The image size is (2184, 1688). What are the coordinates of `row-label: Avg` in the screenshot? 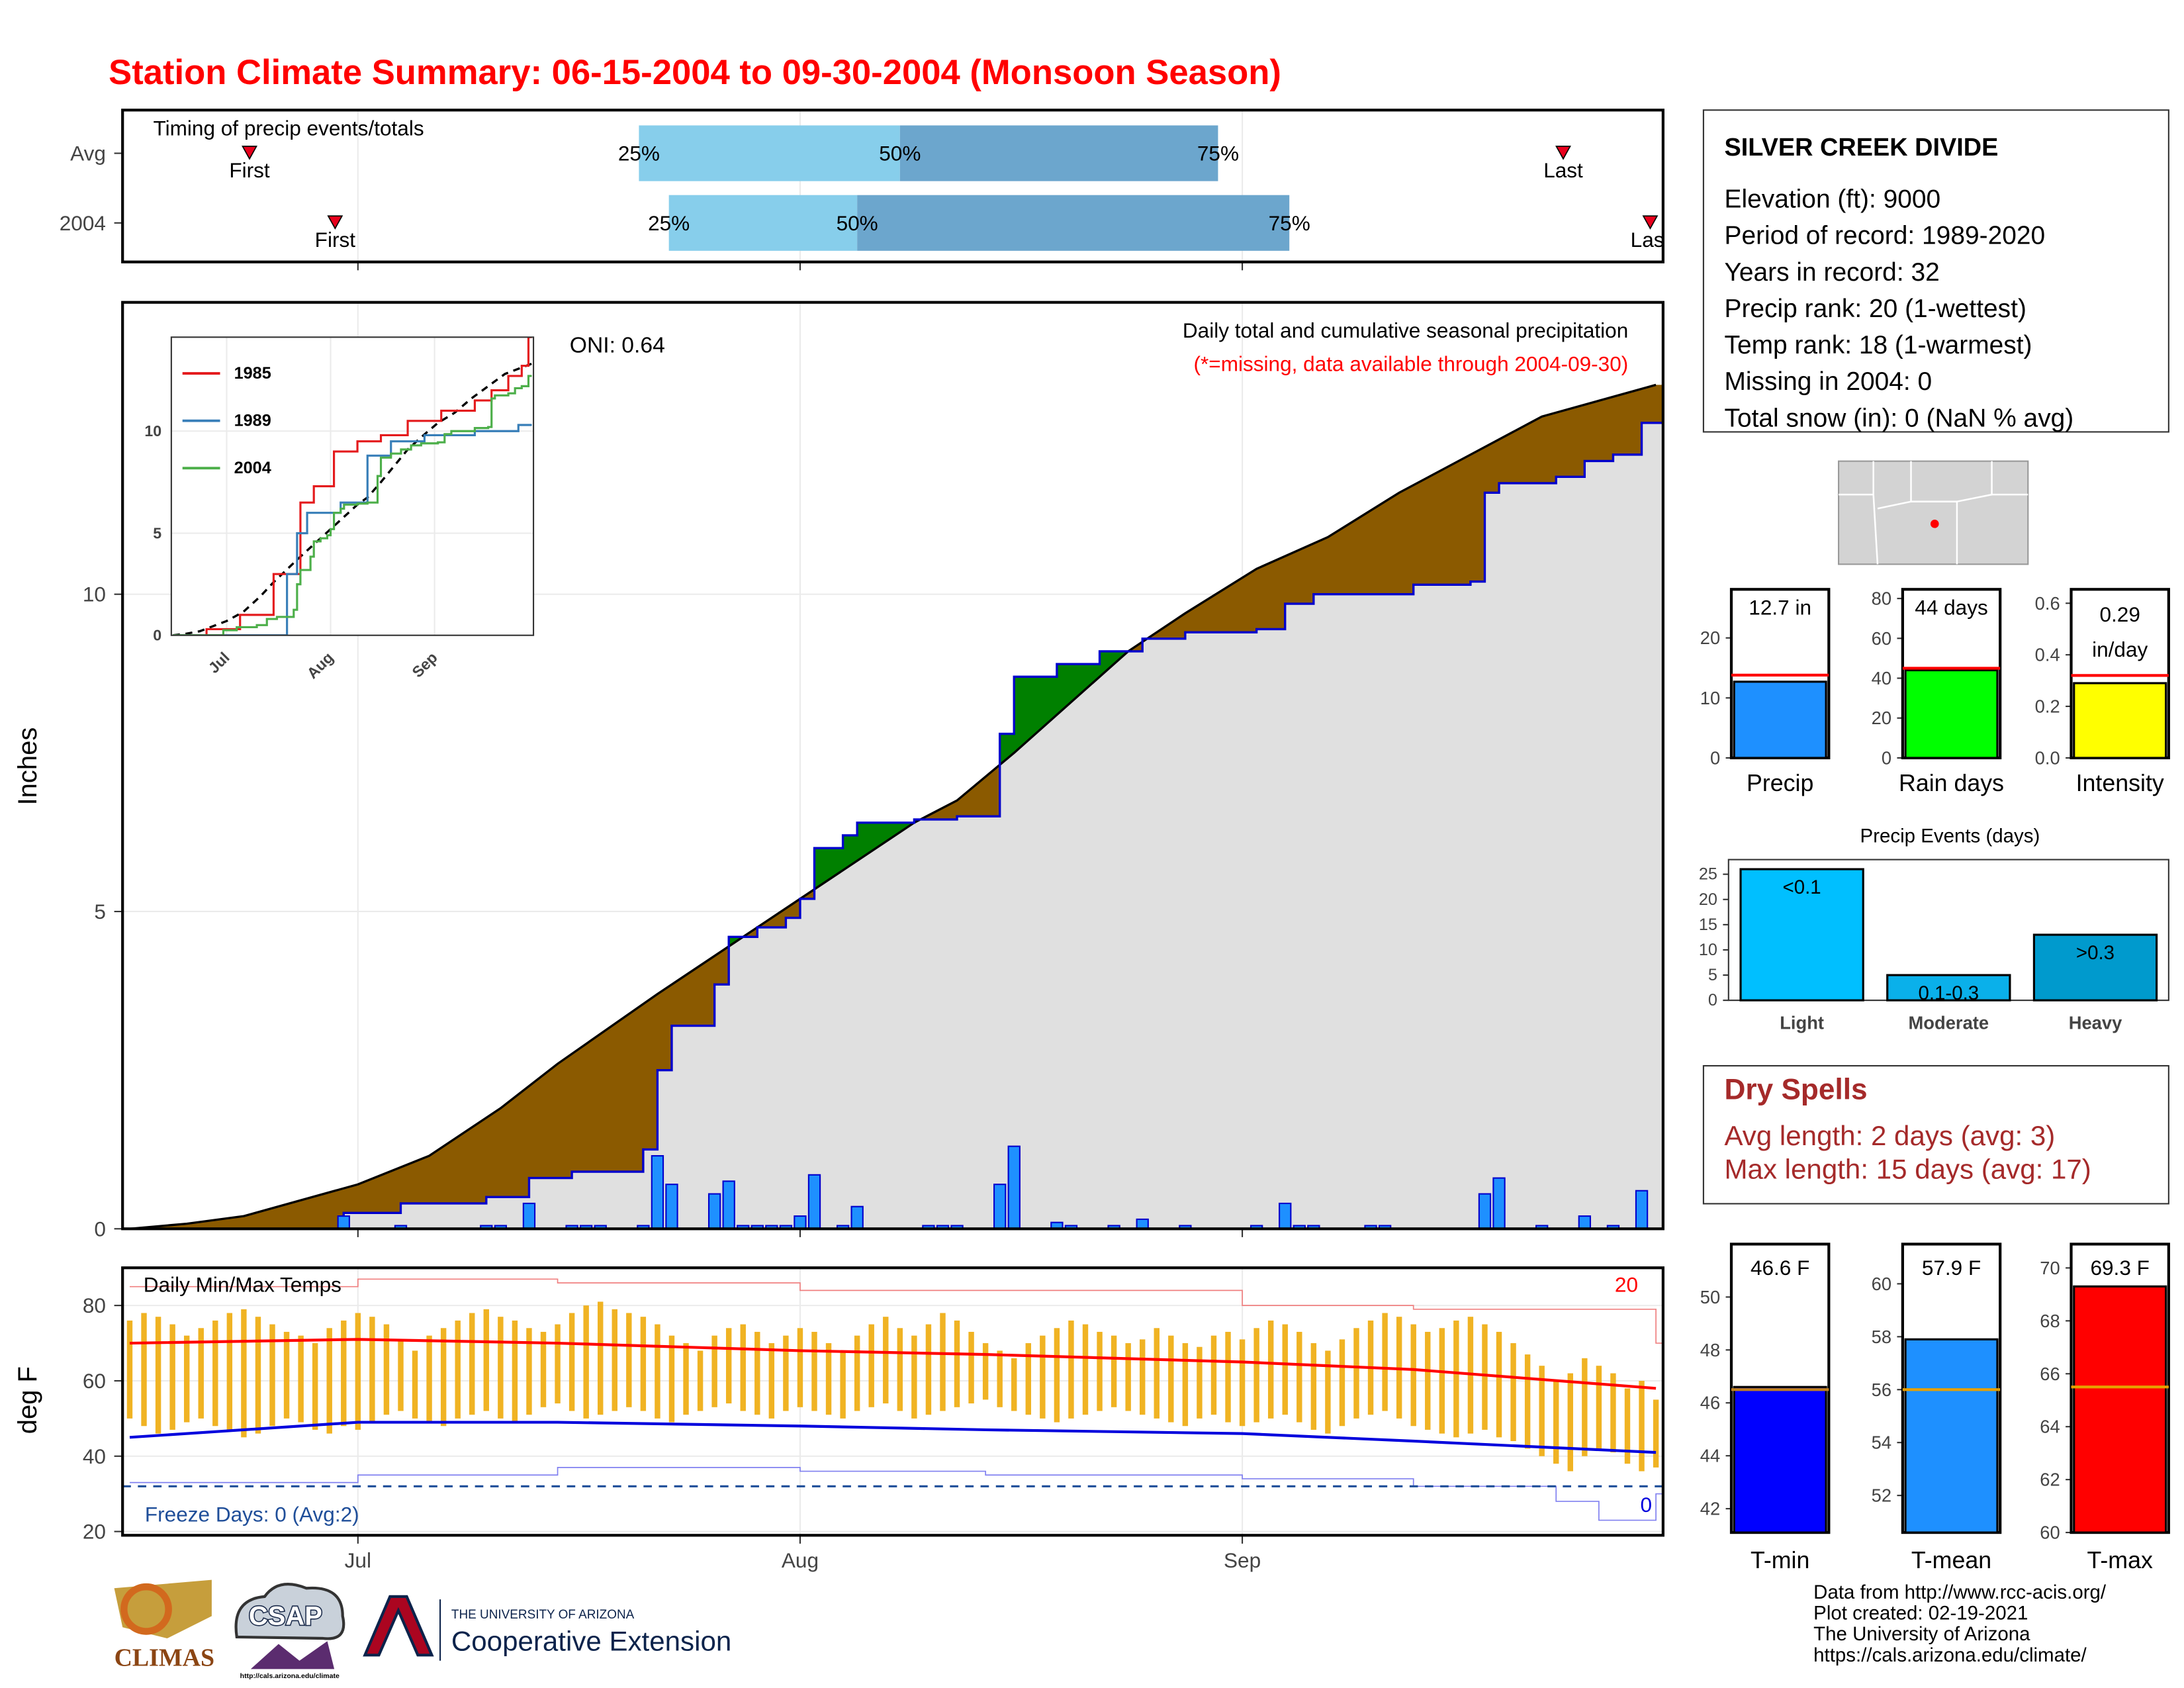 It's located at (88, 153).